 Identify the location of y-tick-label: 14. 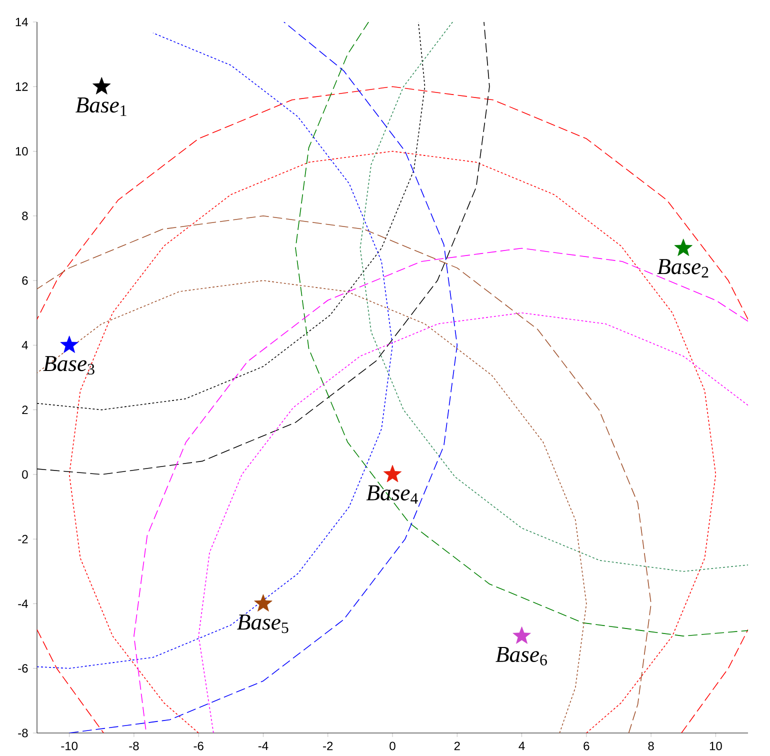
(22, 22).